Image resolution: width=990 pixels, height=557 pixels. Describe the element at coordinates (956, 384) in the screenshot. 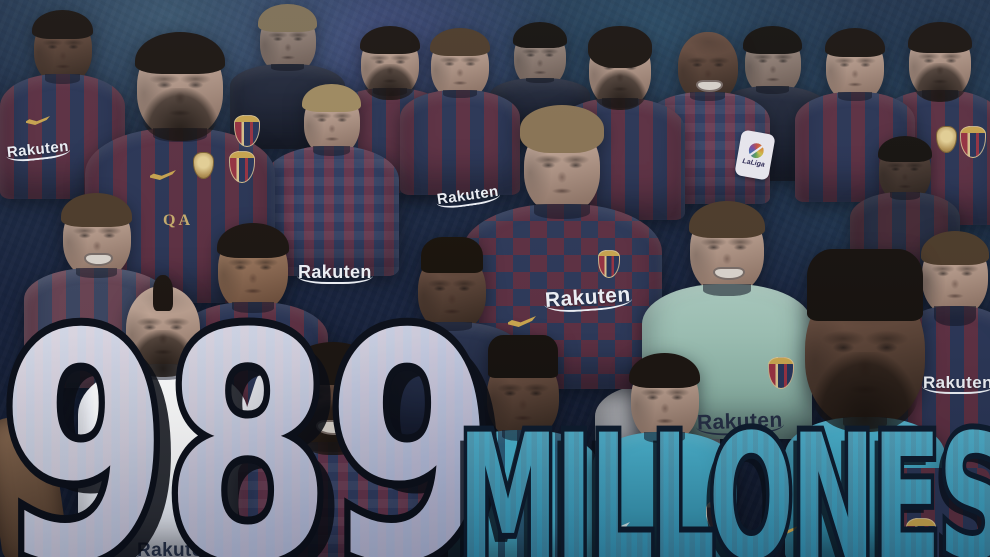

I see `sponsor-wordmark: Rakuten` at that location.